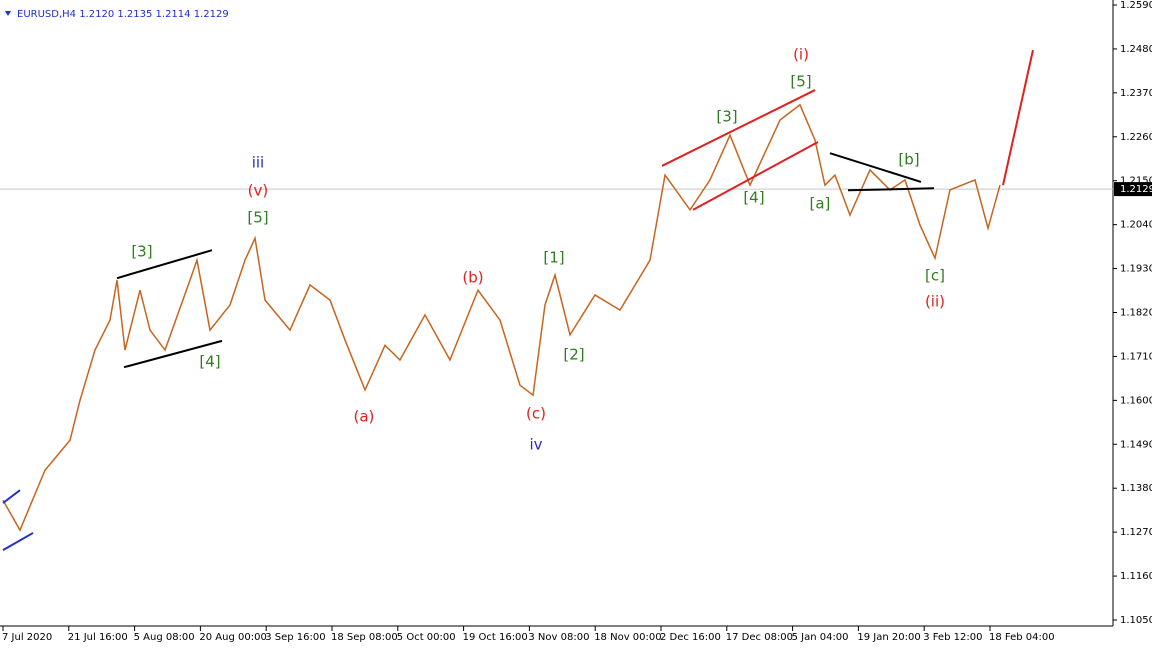  Describe the element at coordinates (536, 413) in the screenshot. I see `wave-label: (c)` at that location.